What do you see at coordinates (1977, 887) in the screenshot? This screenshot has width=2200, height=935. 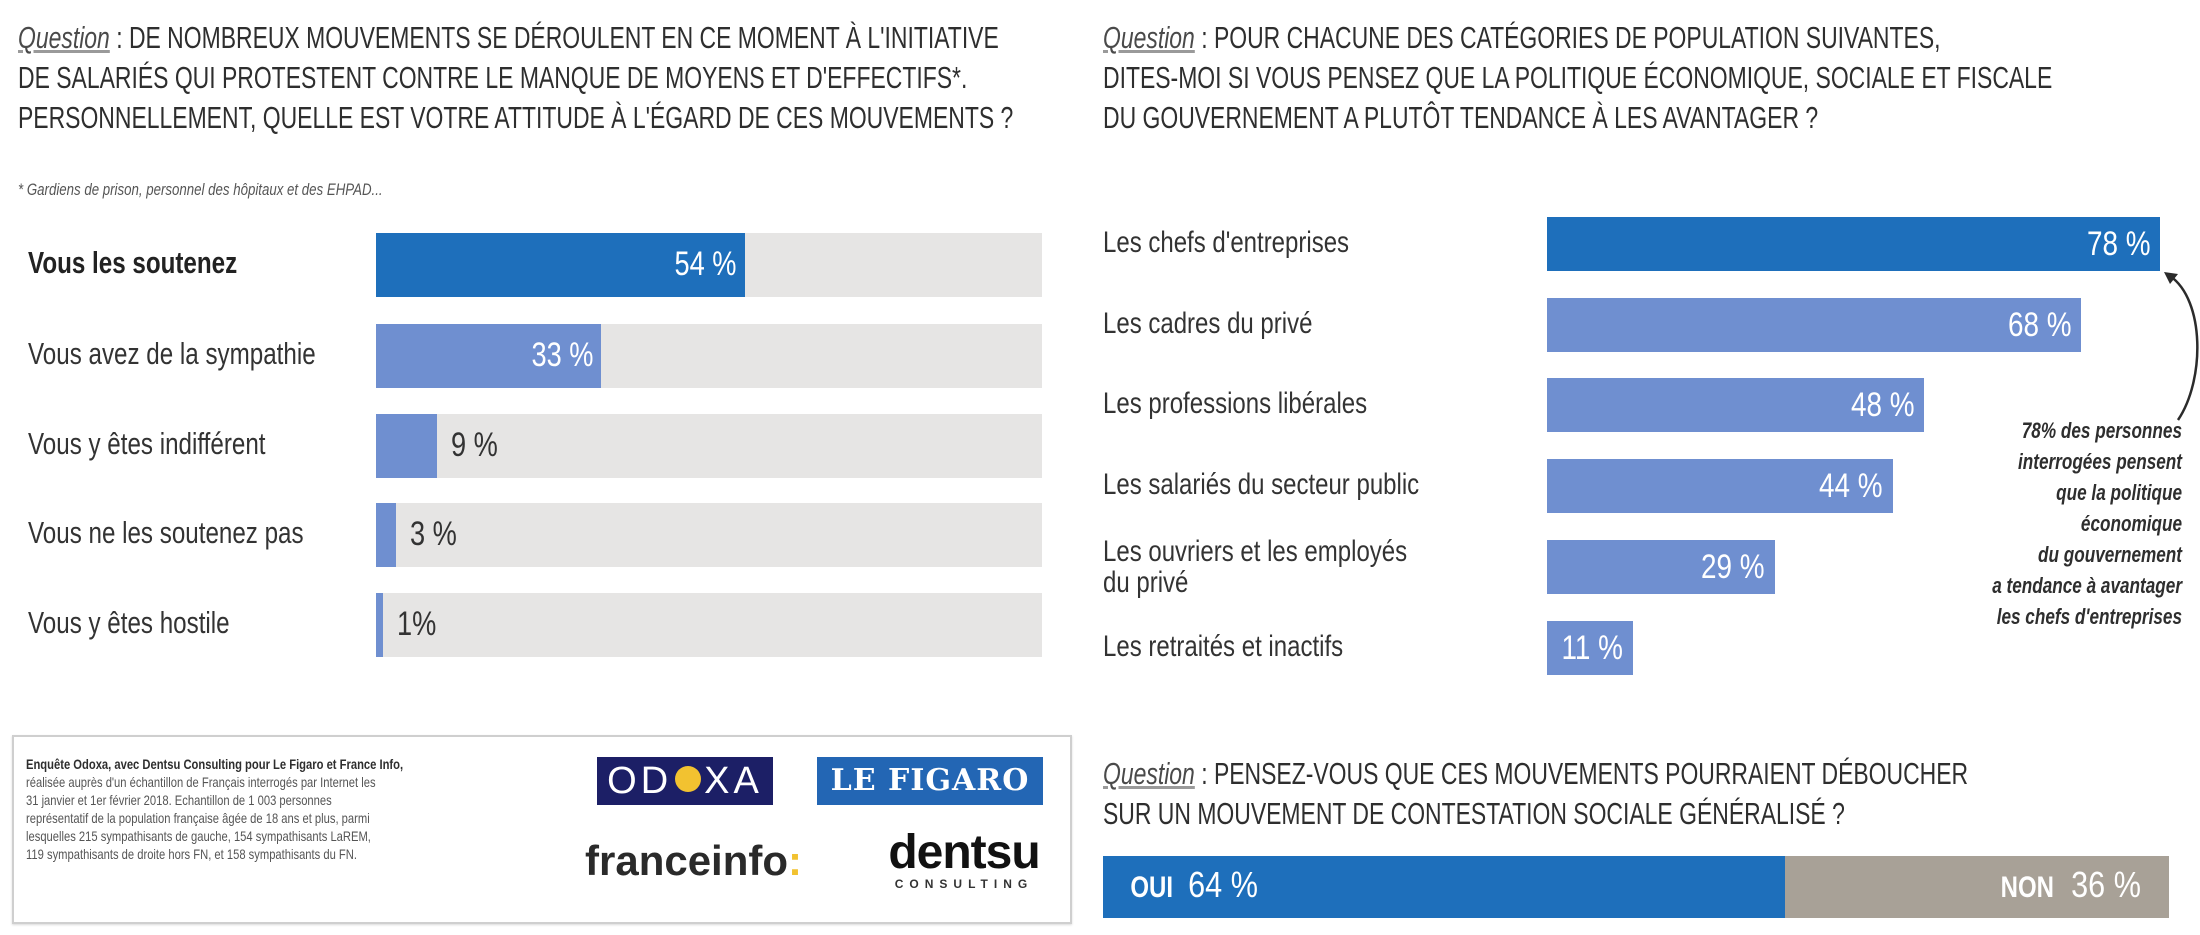 I see `non-segment` at bounding box center [1977, 887].